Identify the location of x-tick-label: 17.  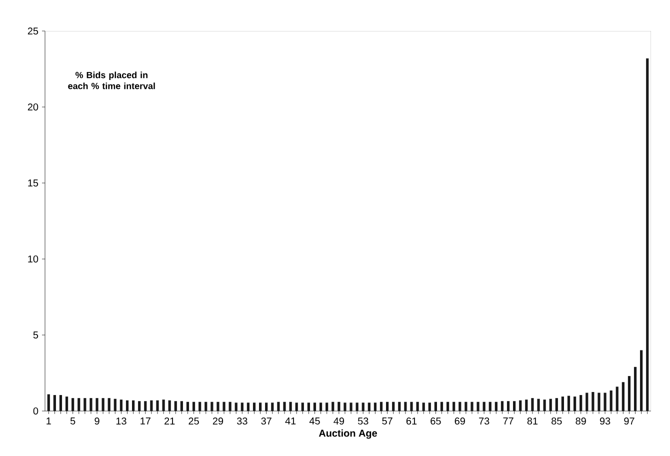
(145, 421).